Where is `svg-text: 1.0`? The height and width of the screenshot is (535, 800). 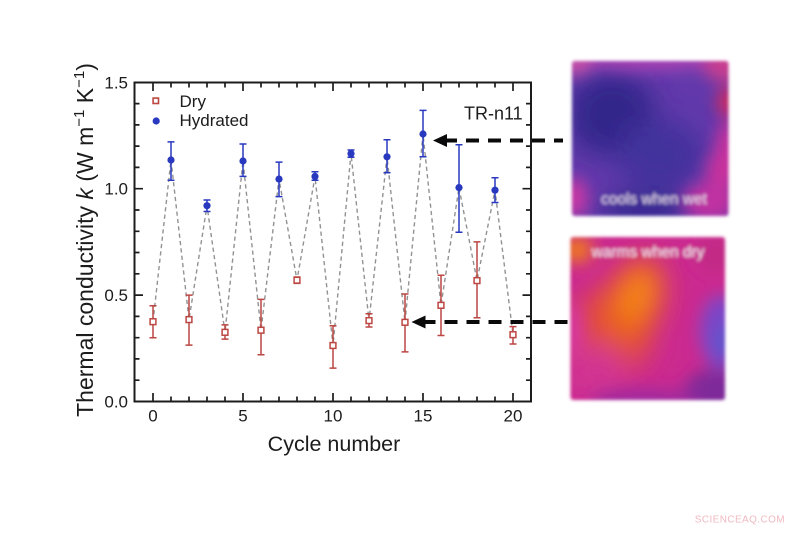
svg-text: 1.0 is located at coordinates (116, 189).